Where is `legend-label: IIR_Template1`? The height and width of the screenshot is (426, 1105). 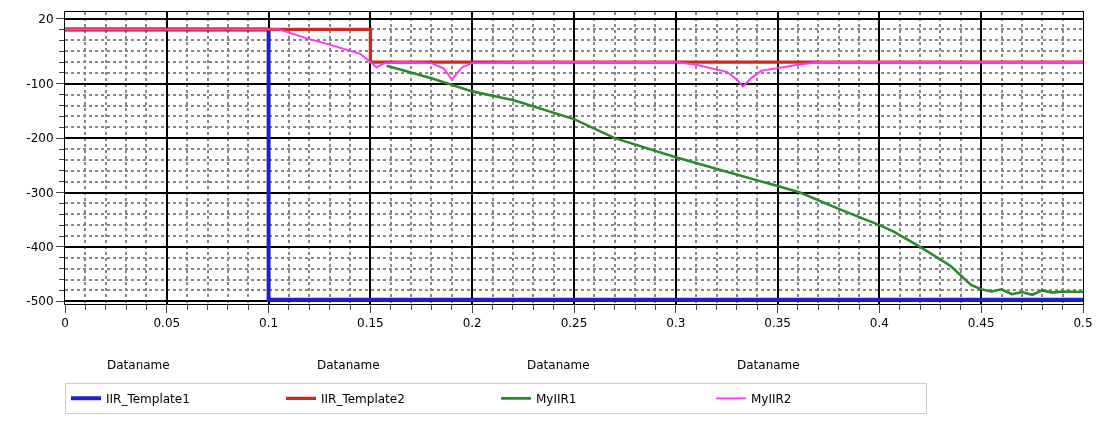 legend-label: IIR_Template1 is located at coordinates (148, 399).